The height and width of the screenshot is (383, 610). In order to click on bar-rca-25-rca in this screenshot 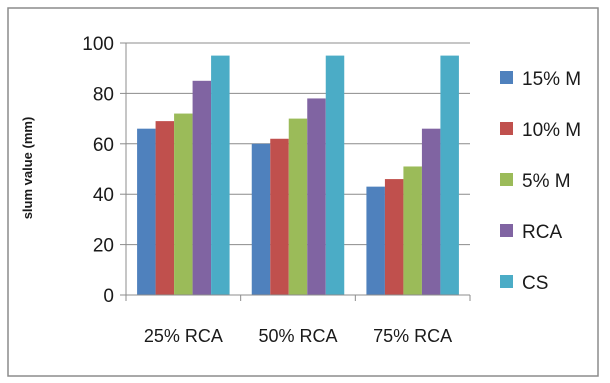, I will do `click(202, 188)`.